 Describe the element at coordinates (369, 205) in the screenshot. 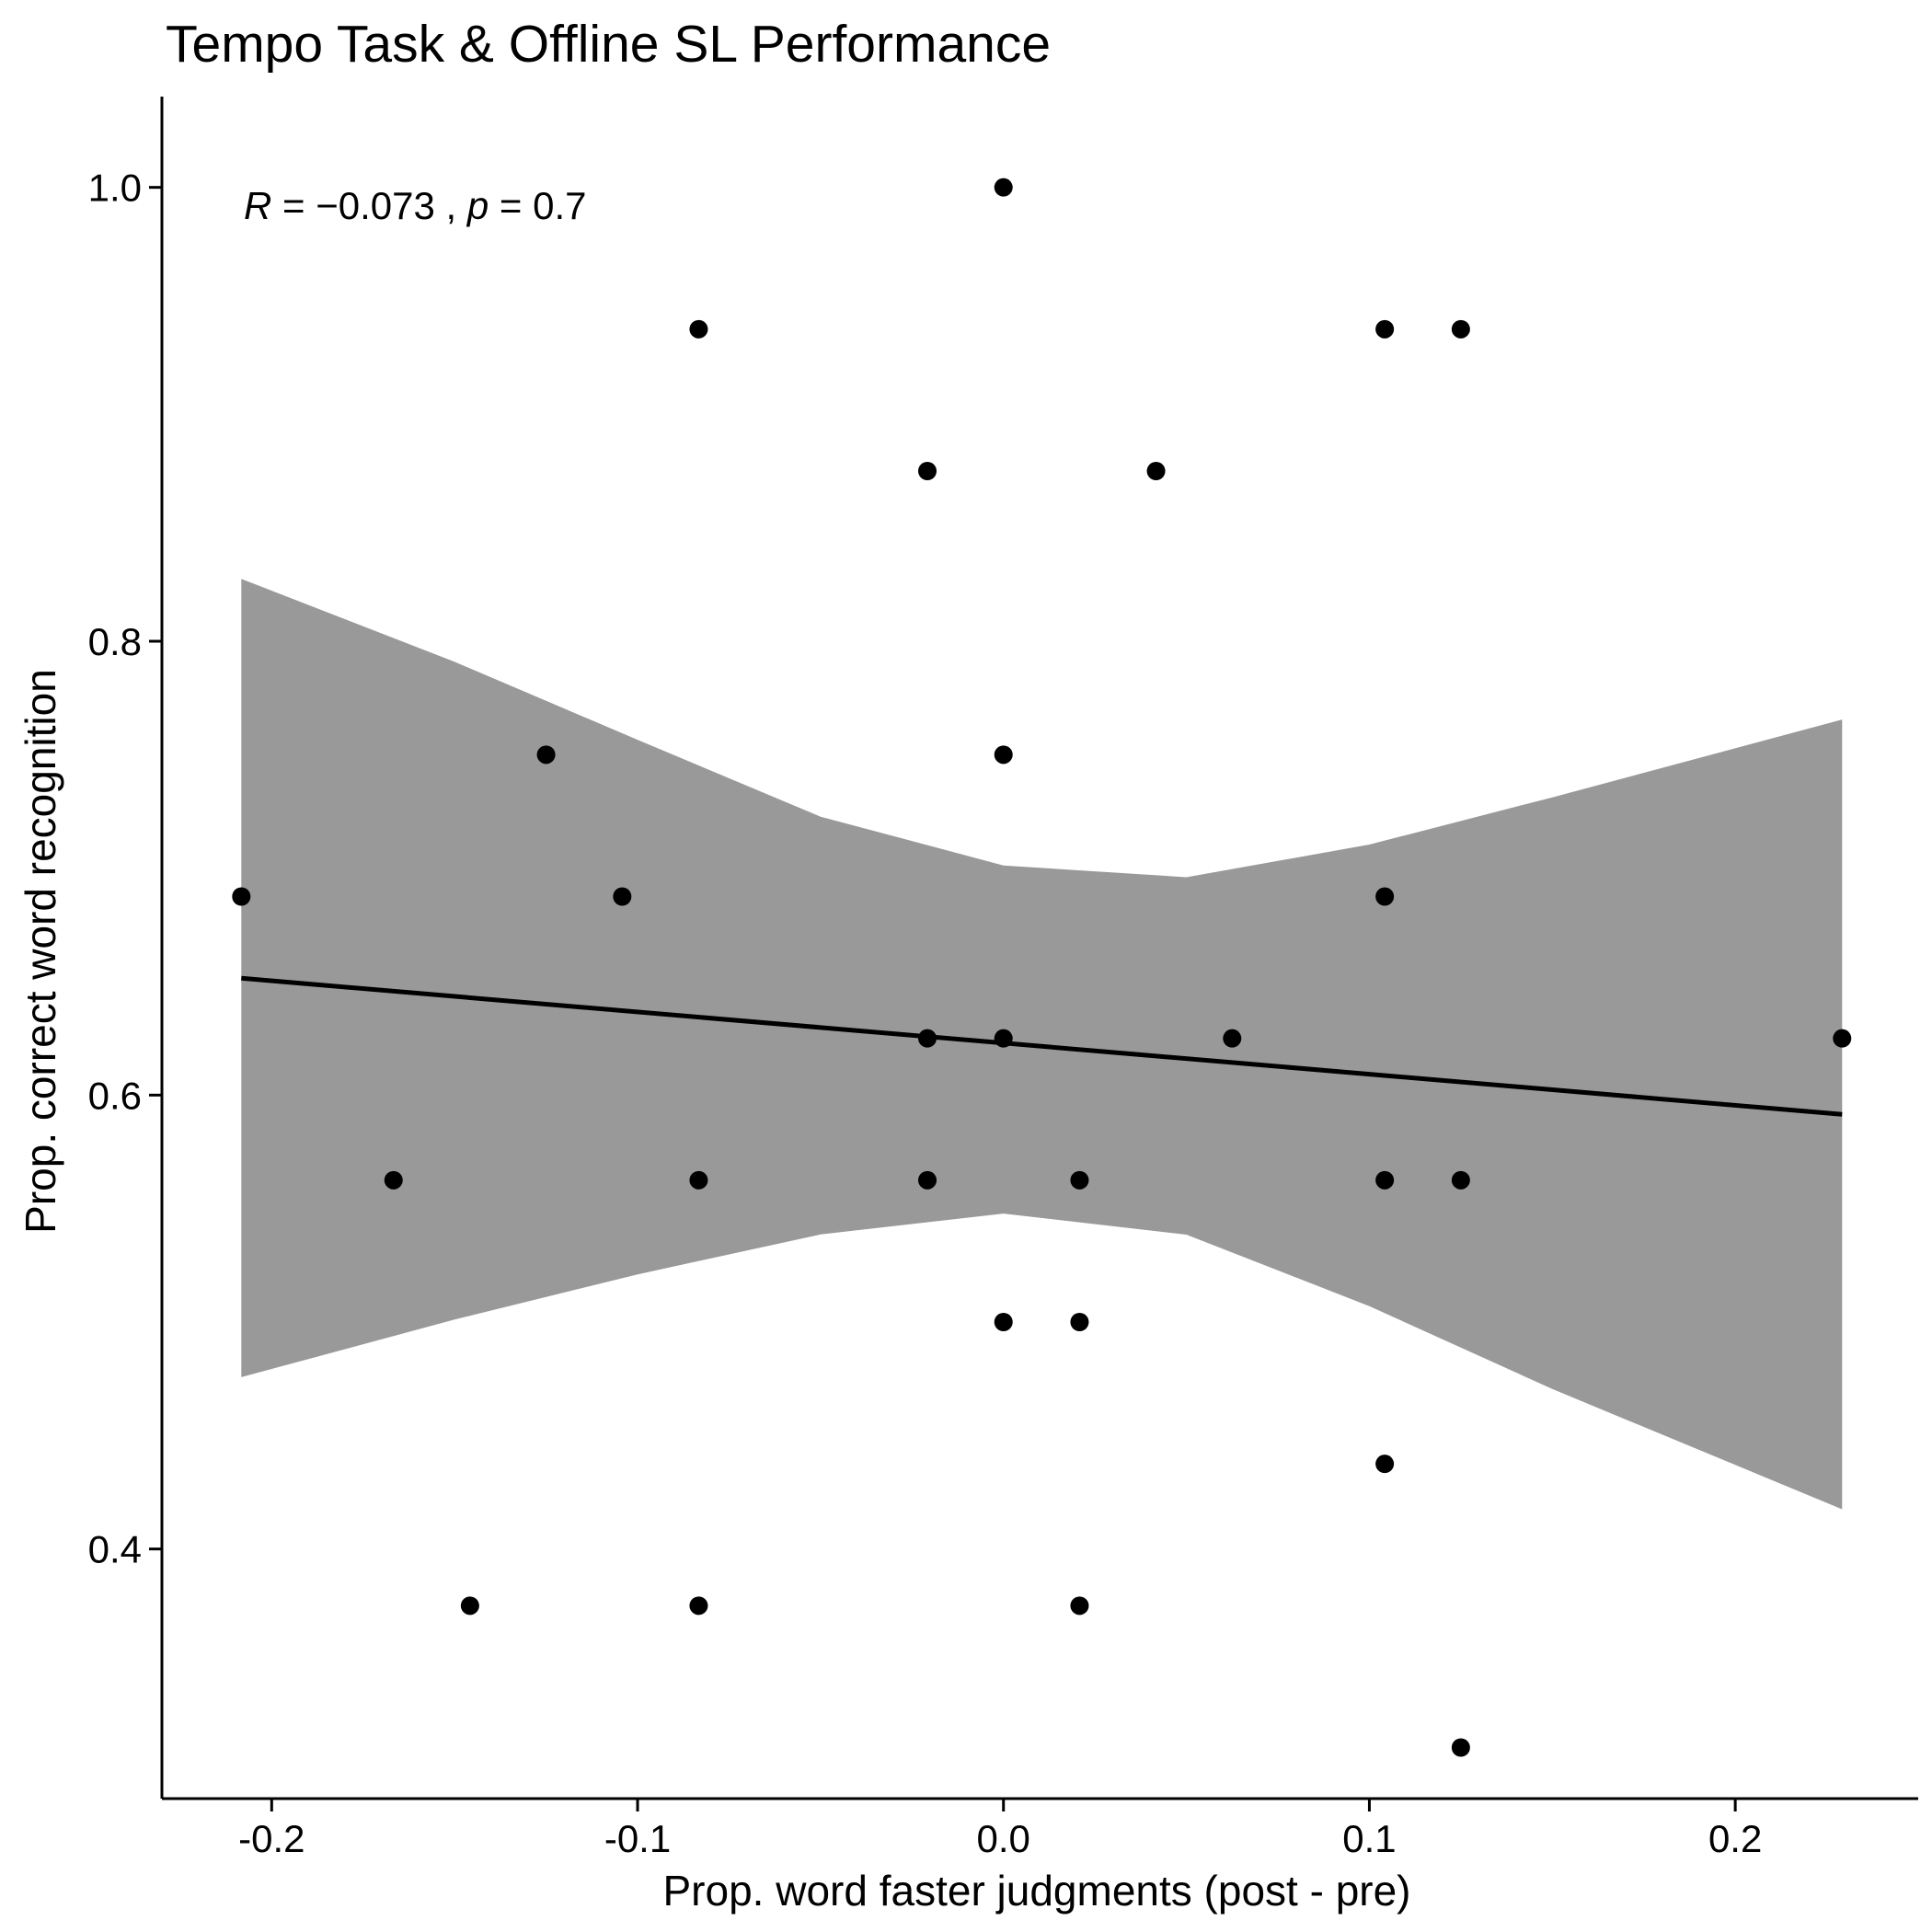

I see `r-value: = −0.073 ,` at that location.